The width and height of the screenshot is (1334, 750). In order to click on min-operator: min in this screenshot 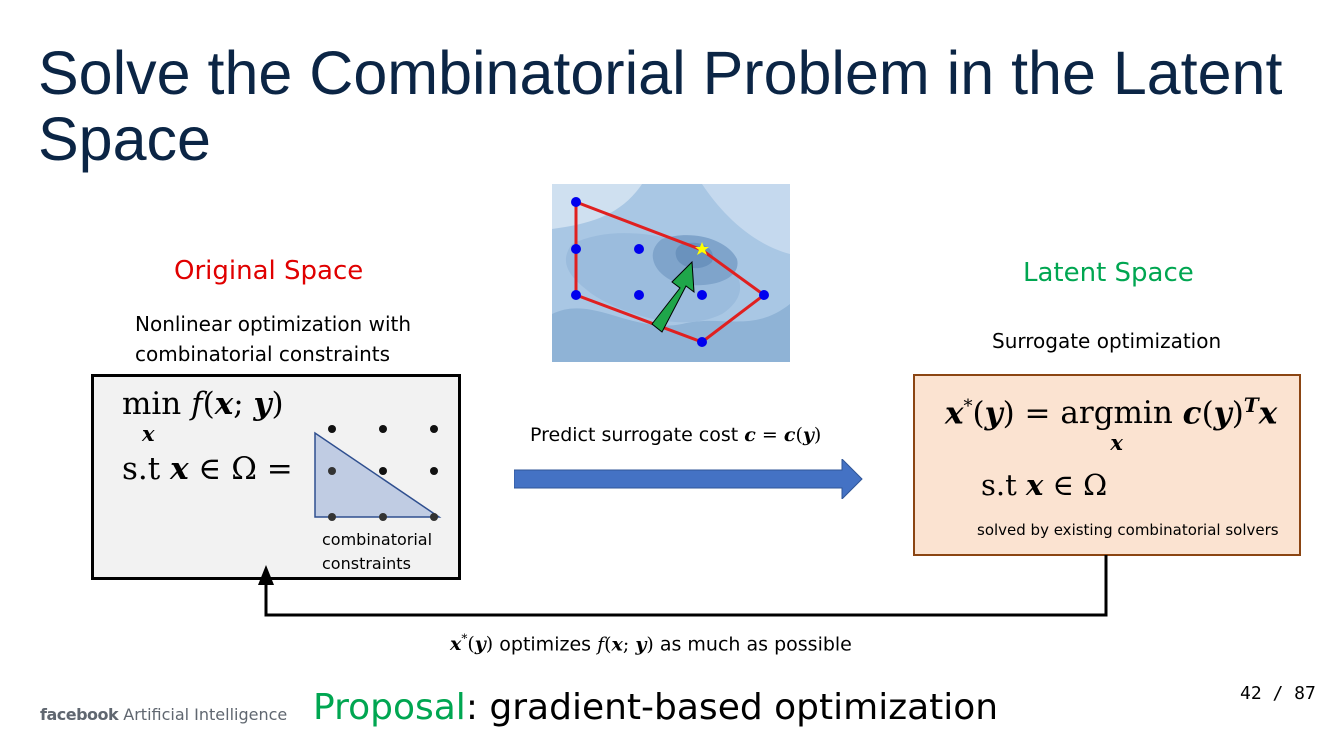, I will do `click(152, 404)`.